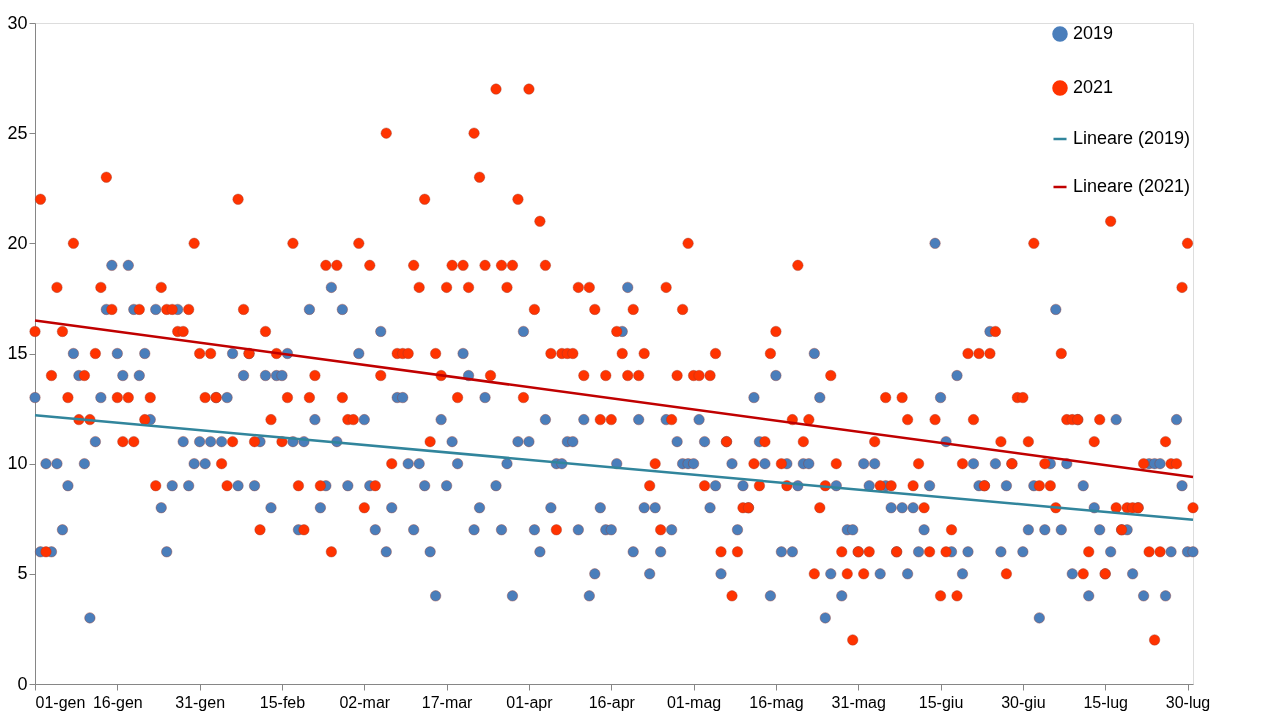 This screenshot has width=1266, height=718. Describe the element at coordinates (1093, 33) in the screenshot. I see `legend-label: 2019` at that location.